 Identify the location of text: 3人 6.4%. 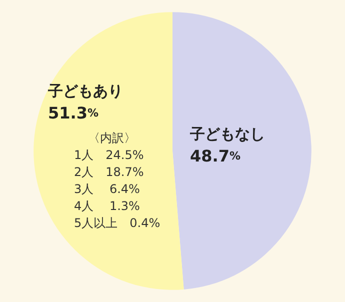
(107, 189).